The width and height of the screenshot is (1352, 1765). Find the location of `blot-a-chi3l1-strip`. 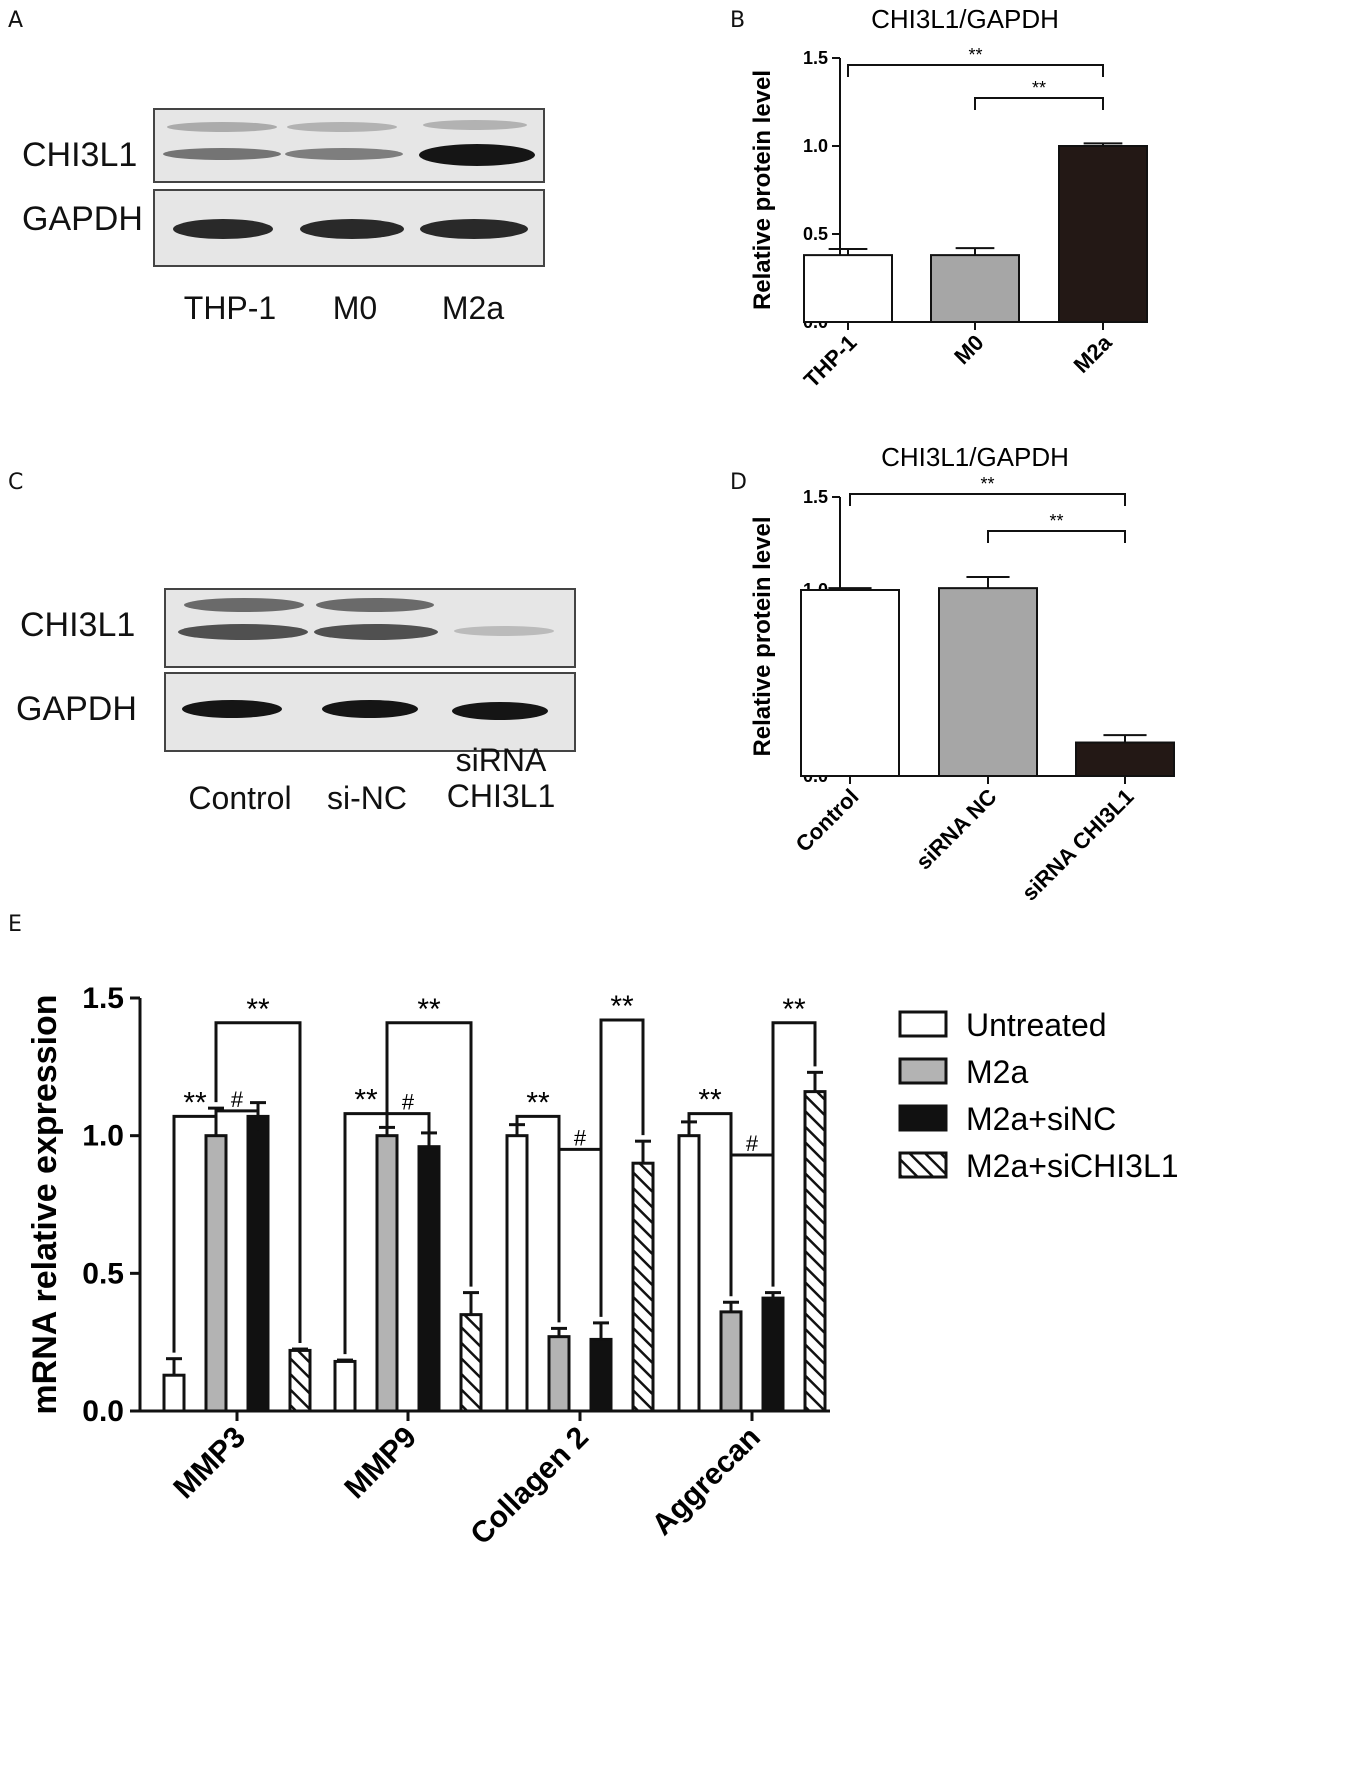

blot-a-chi3l1-strip is located at coordinates (349, 145).